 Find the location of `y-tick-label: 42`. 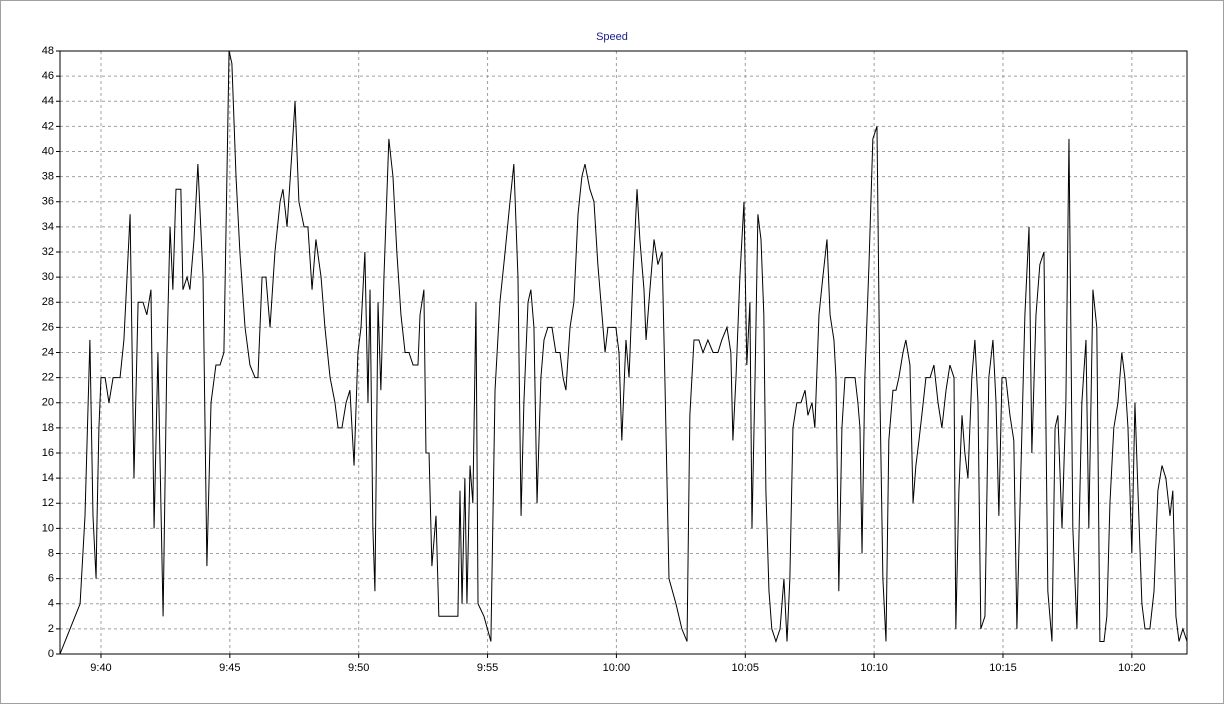

y-tick-label: 42 is located at coordinates (48, 126).